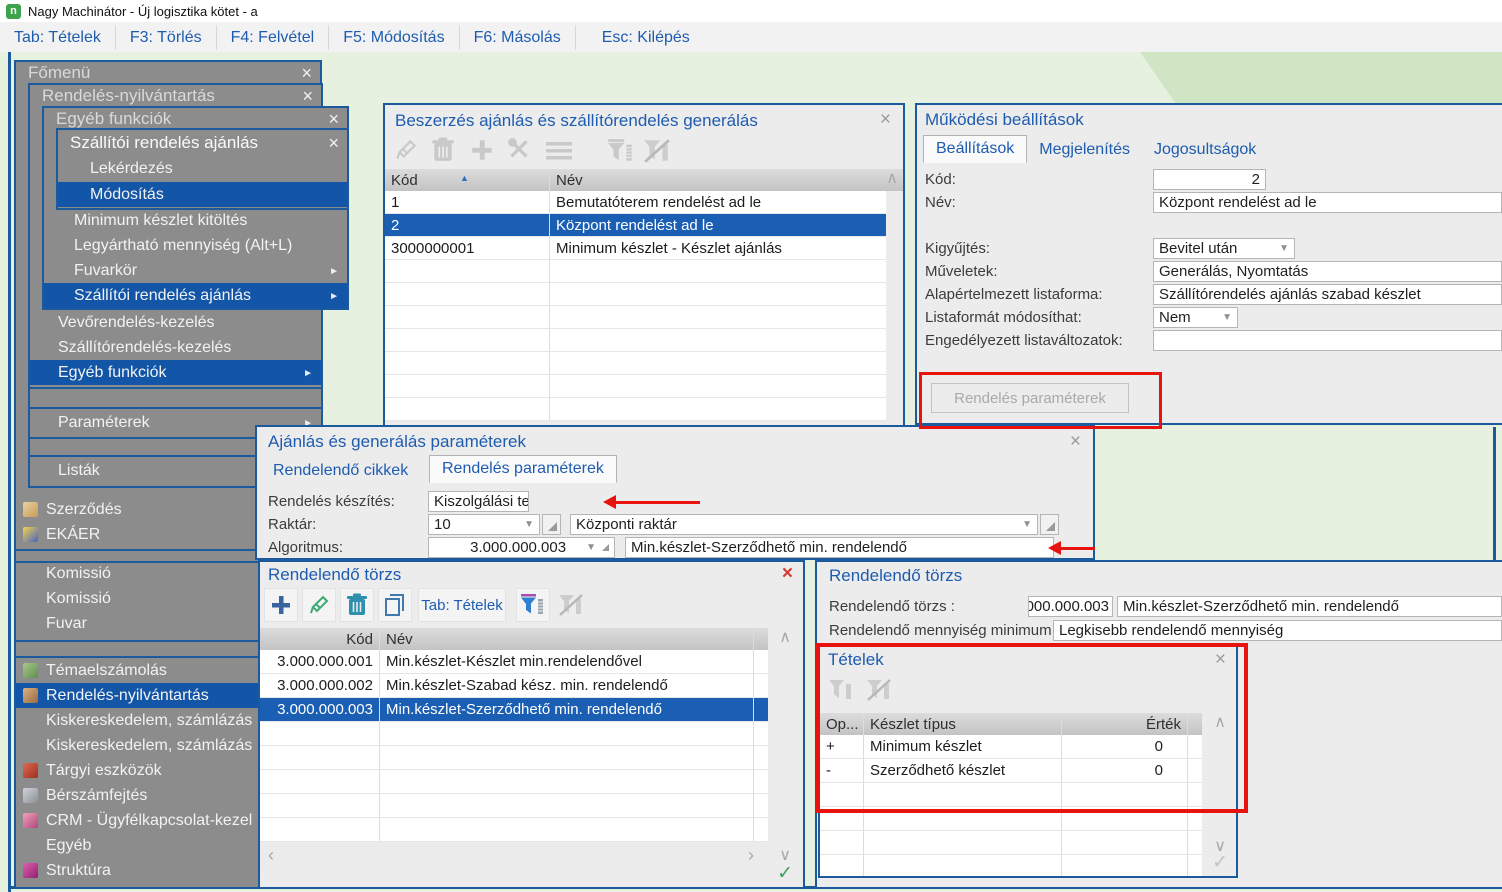 The height and width of the screenshot is (892, 1502). What do you see at coordinates (195, 220) in the screenshot?
I see `menu-item-minimum-keszlet-kitoltes: Minimum készlet kitöltés` at bounding box center [195, 220].